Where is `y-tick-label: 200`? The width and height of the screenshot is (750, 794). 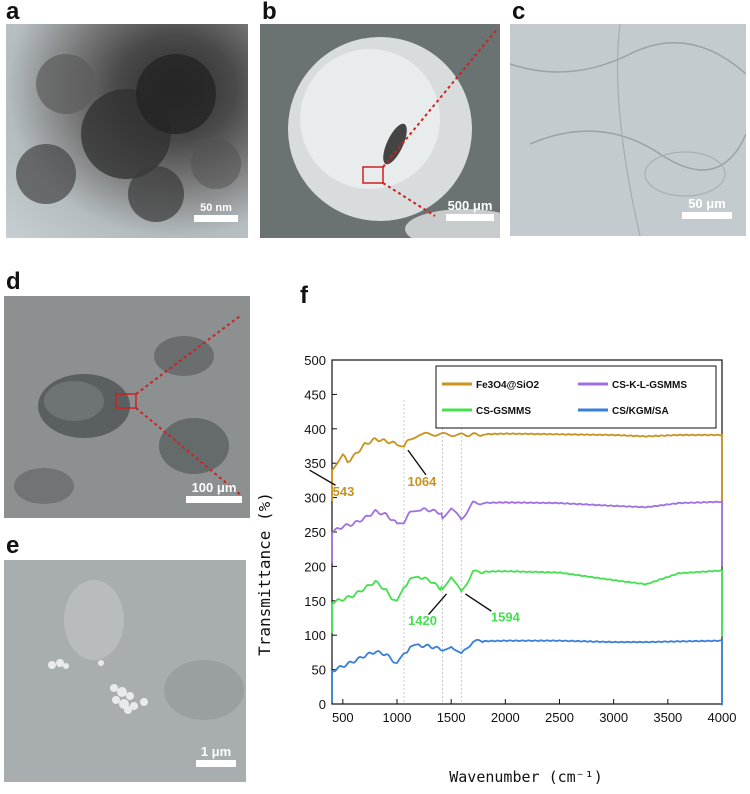
y-tick-label: 200 is located at coordinates (315, 566).